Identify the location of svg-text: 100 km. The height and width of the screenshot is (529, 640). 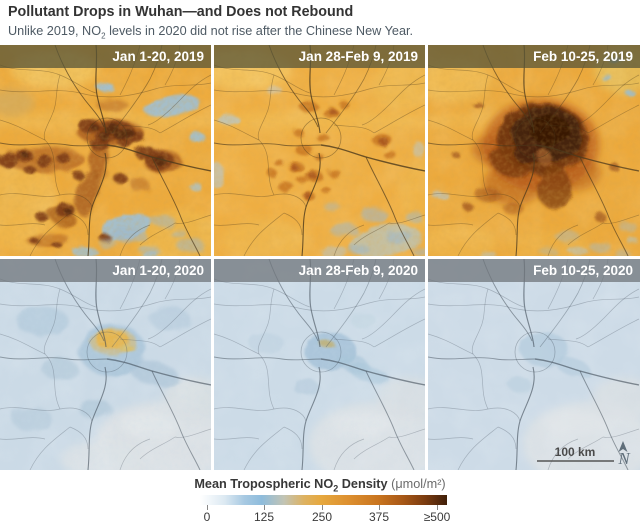
(575, 452).